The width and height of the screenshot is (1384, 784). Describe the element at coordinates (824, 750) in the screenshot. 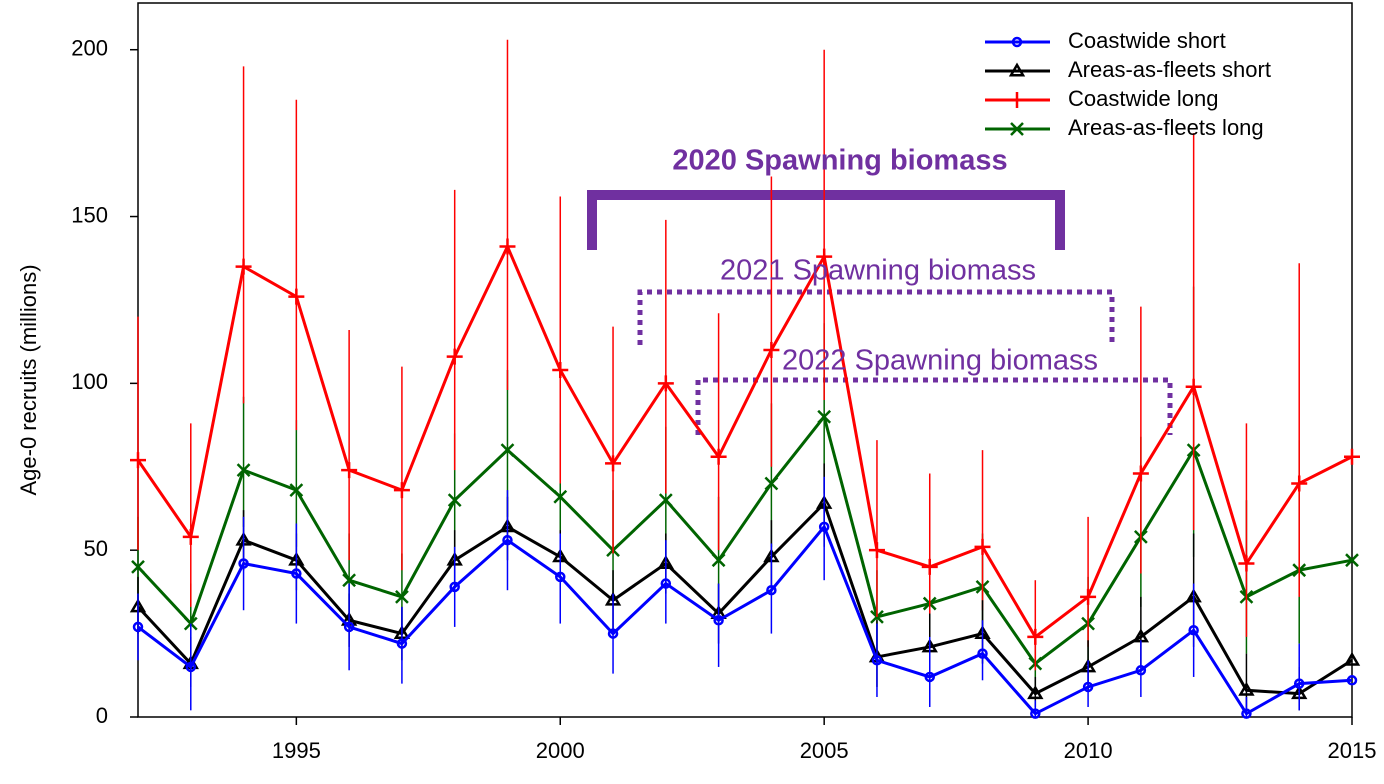

I see `x-tick-label: 2005` at that location.